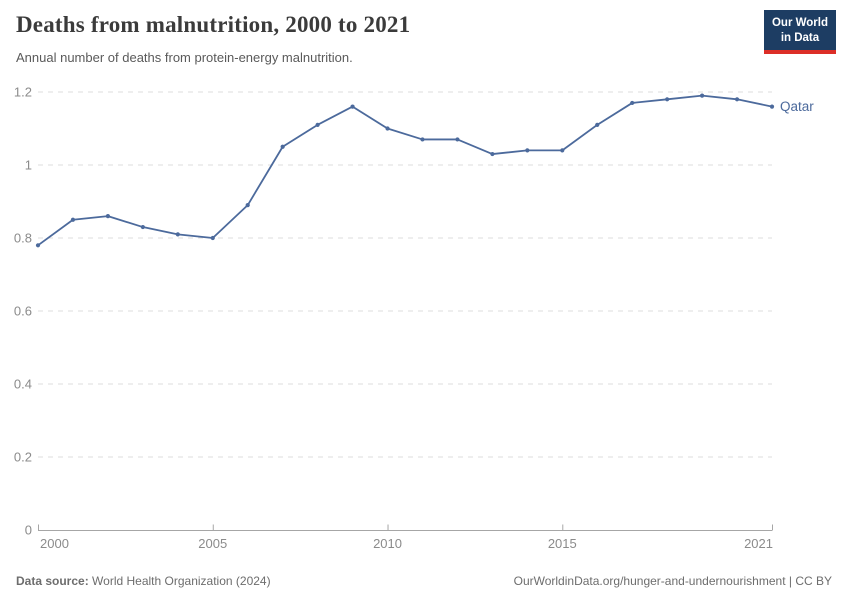  Describe the element at coordinates (23, 311) in the screenshot. I see `y-axis-tick-label: 0.6` at that location.